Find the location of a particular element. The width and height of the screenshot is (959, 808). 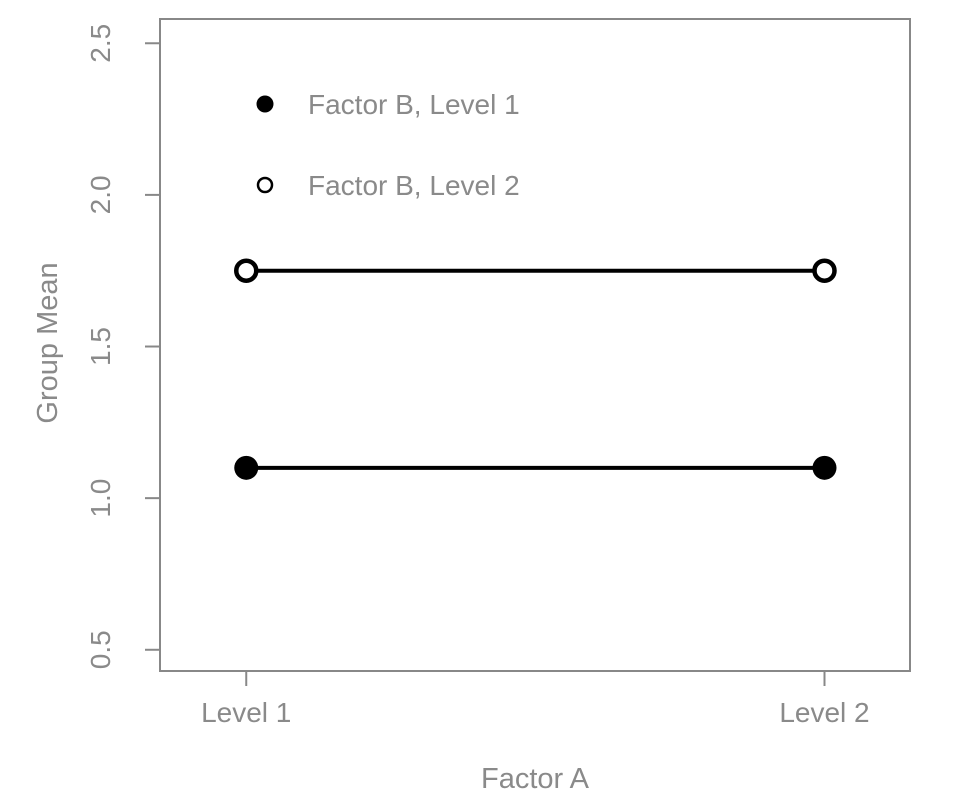

legend-open-circle-icon is located at coordinates (265, 185).